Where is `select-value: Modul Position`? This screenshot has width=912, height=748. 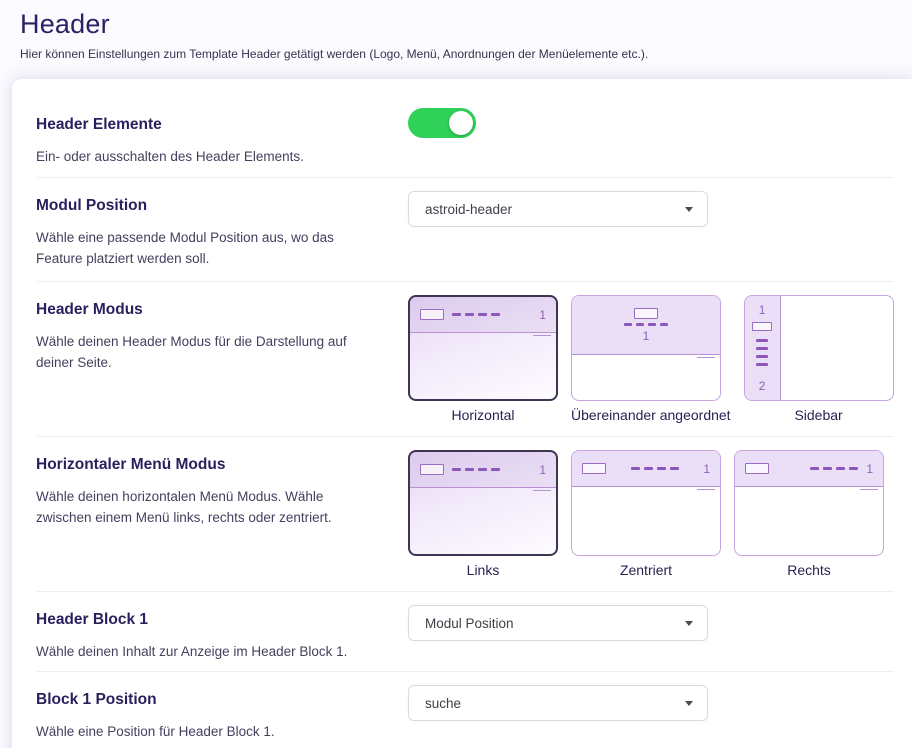 select-value: Modul Position is located at coordinates (469, 623).